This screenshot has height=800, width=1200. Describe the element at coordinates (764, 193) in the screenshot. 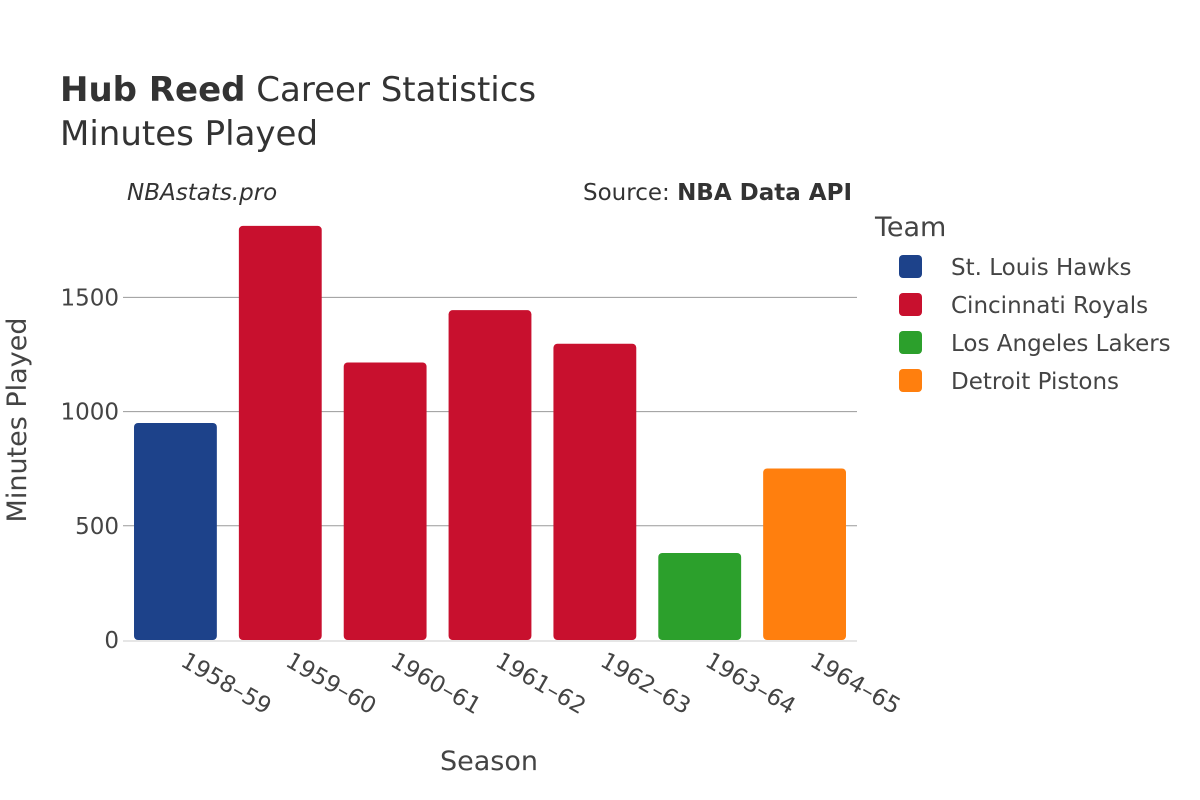

I see `source-name: NBA Data API` at that location.